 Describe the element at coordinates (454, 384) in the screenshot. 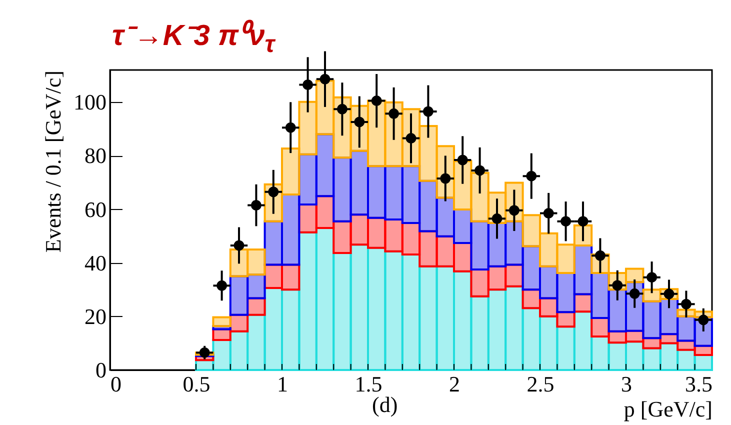

I see `x-tick-label: 2` at that location.